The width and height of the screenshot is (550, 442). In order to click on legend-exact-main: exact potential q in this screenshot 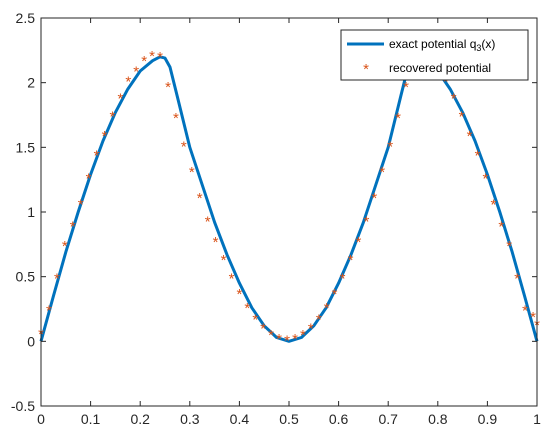, I will do `click(432, 44)`.